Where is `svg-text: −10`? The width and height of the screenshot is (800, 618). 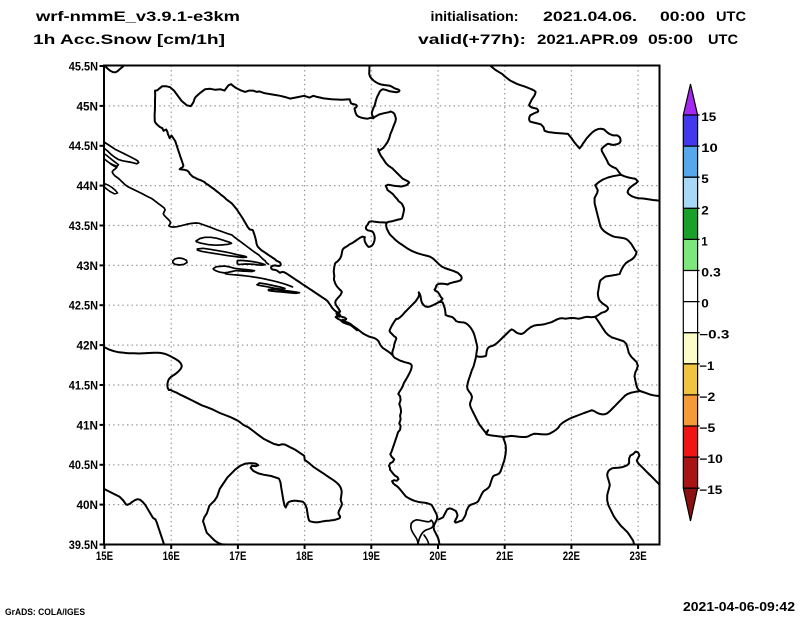
svg-text: −10 is located at coordinates (711, 459).